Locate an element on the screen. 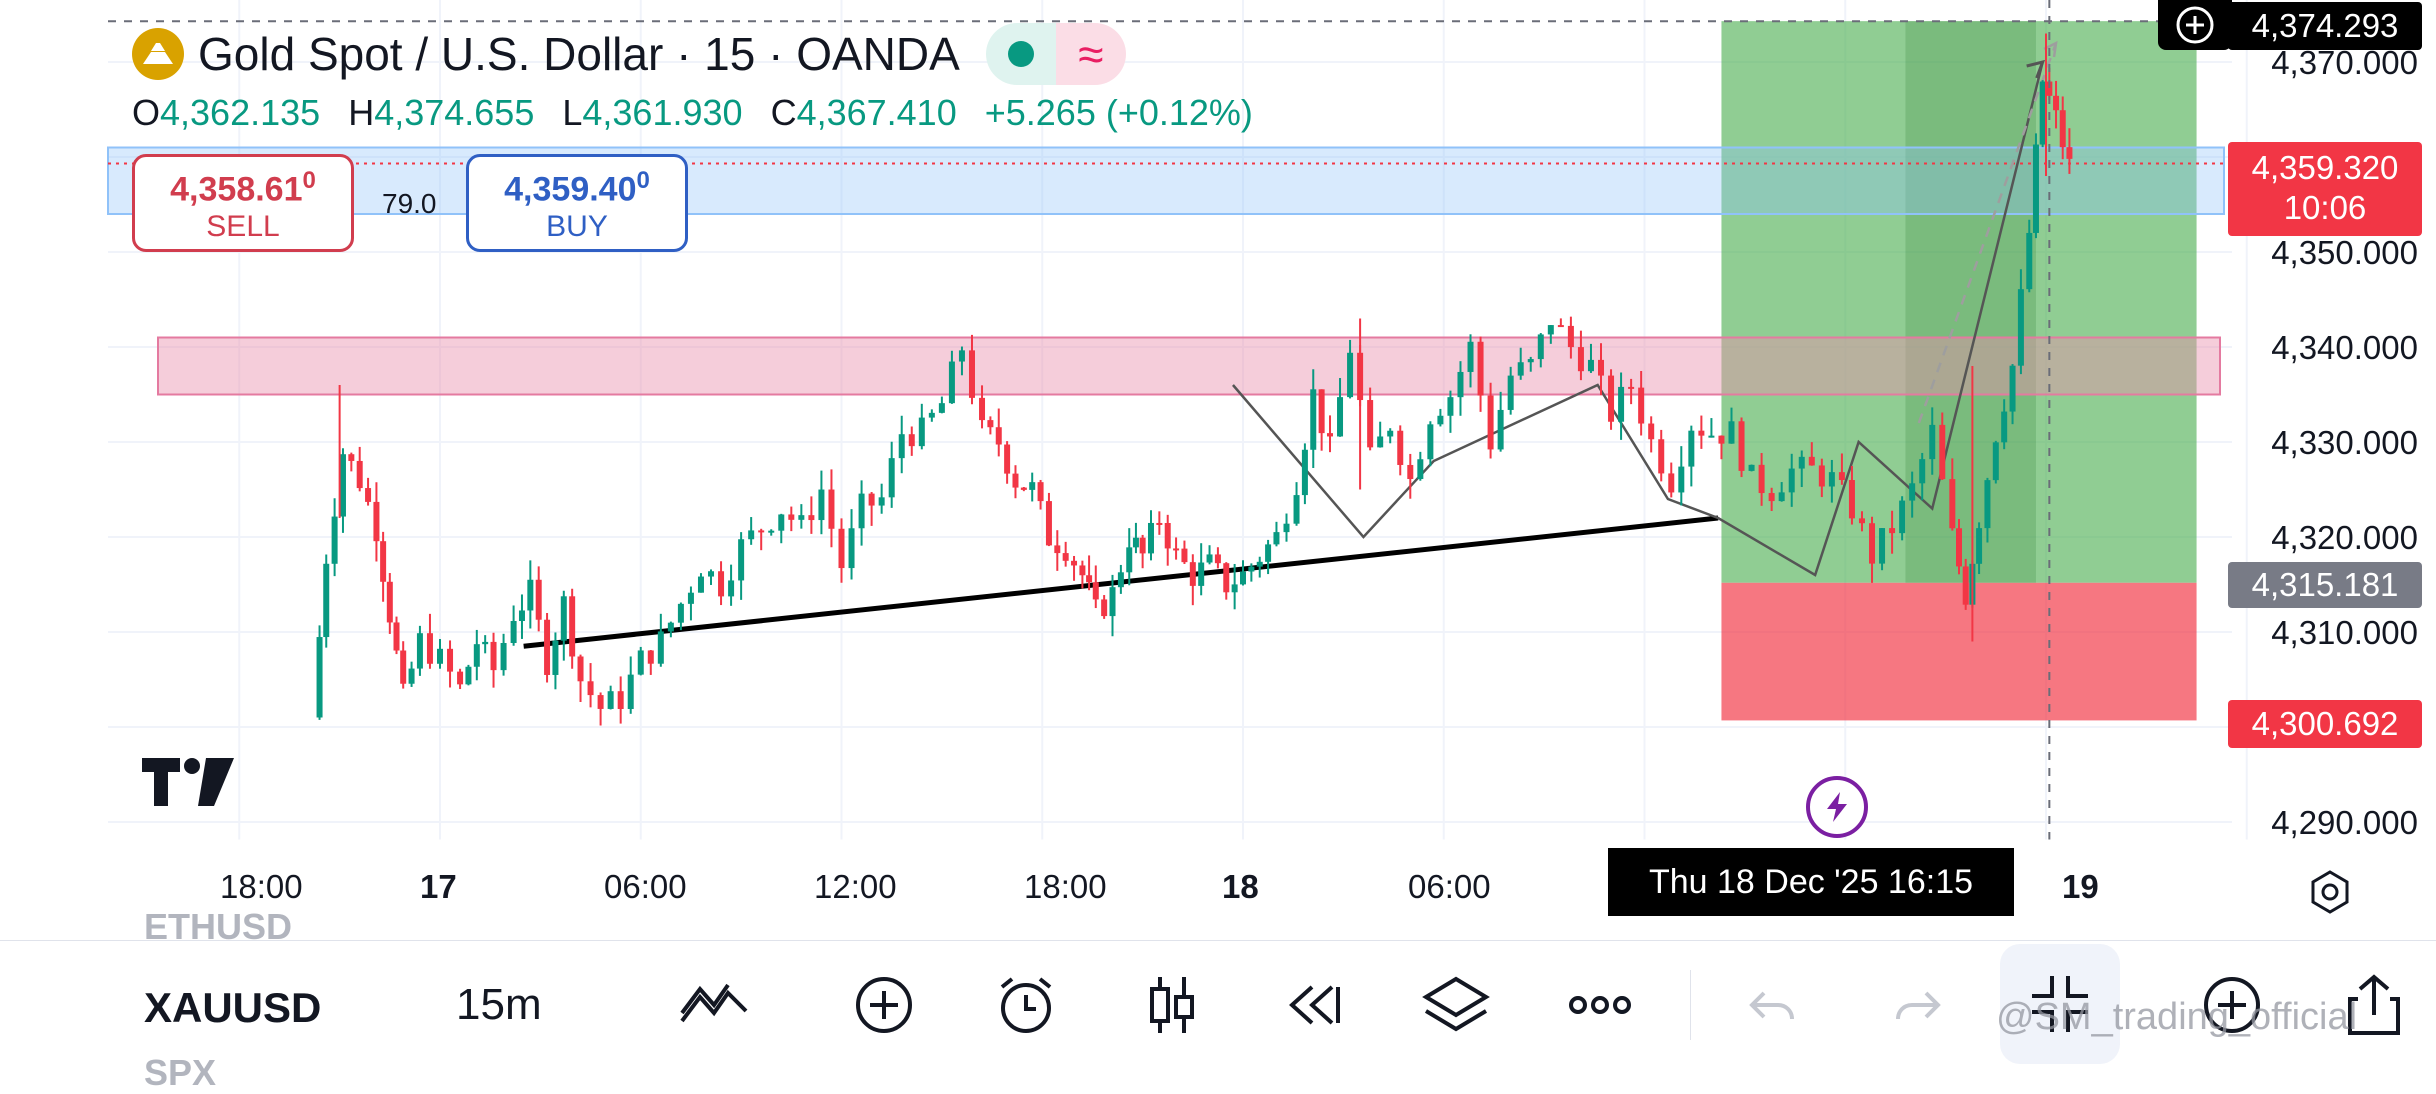 The height and width of the screenshot is (1094, 2436). share-button is located at coordinates (2374, 1005).